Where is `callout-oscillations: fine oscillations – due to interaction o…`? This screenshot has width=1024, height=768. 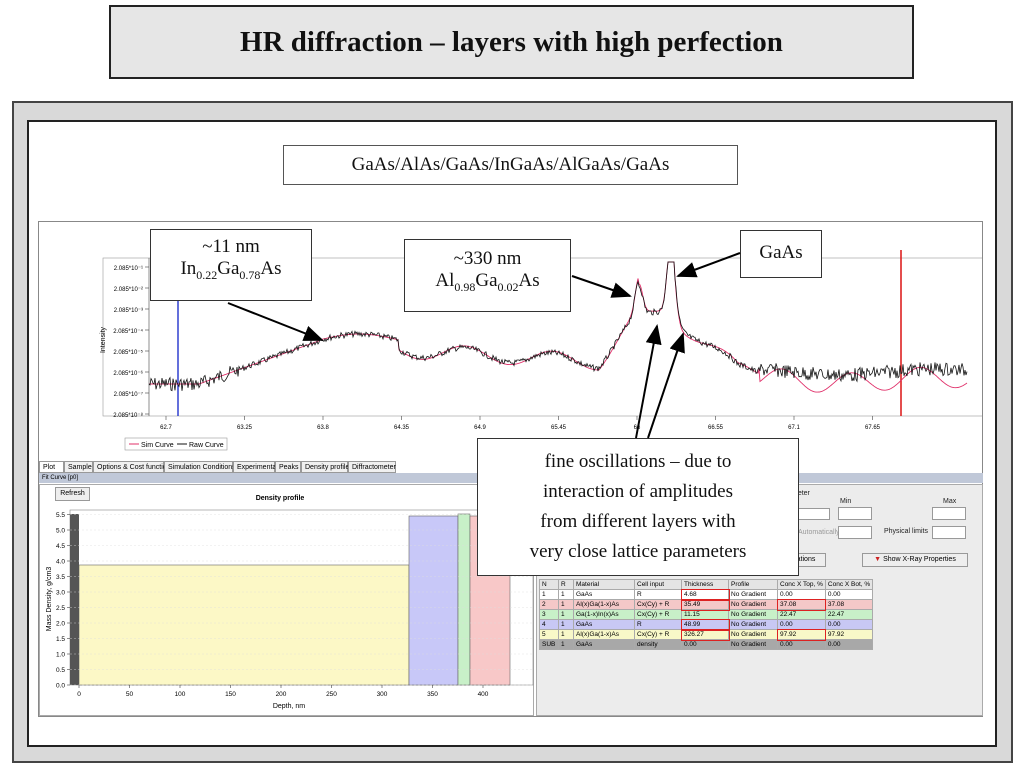
callout-oscillations: fine oscillations – due to interaction o… is located at coordinates (638, 507).